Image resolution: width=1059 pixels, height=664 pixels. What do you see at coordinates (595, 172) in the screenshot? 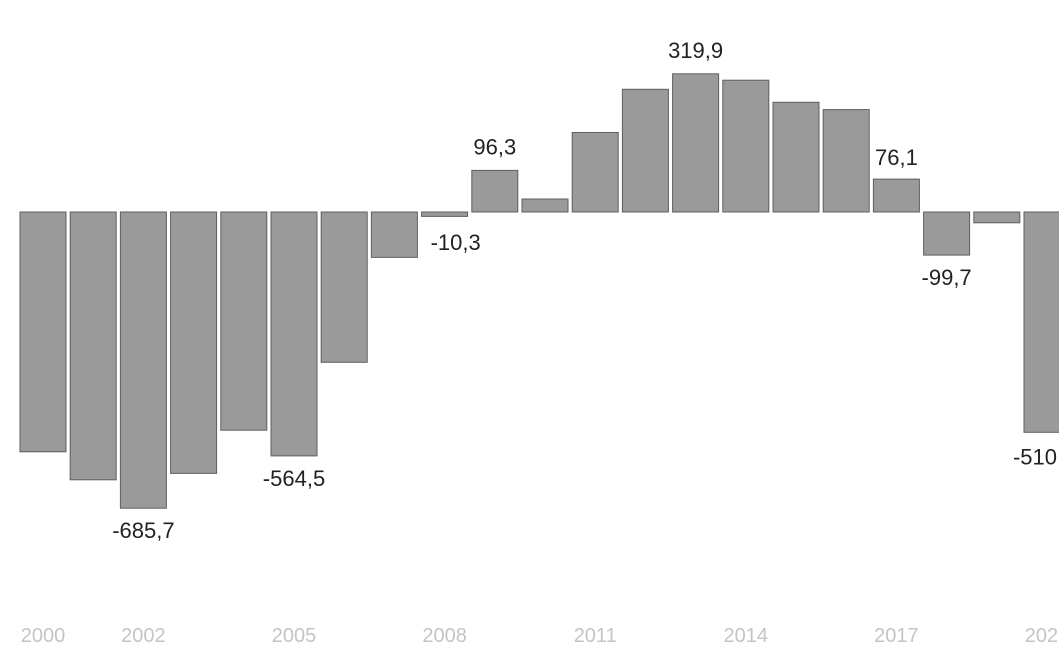
I see `bar-2011` at bounding box center [595, 172].